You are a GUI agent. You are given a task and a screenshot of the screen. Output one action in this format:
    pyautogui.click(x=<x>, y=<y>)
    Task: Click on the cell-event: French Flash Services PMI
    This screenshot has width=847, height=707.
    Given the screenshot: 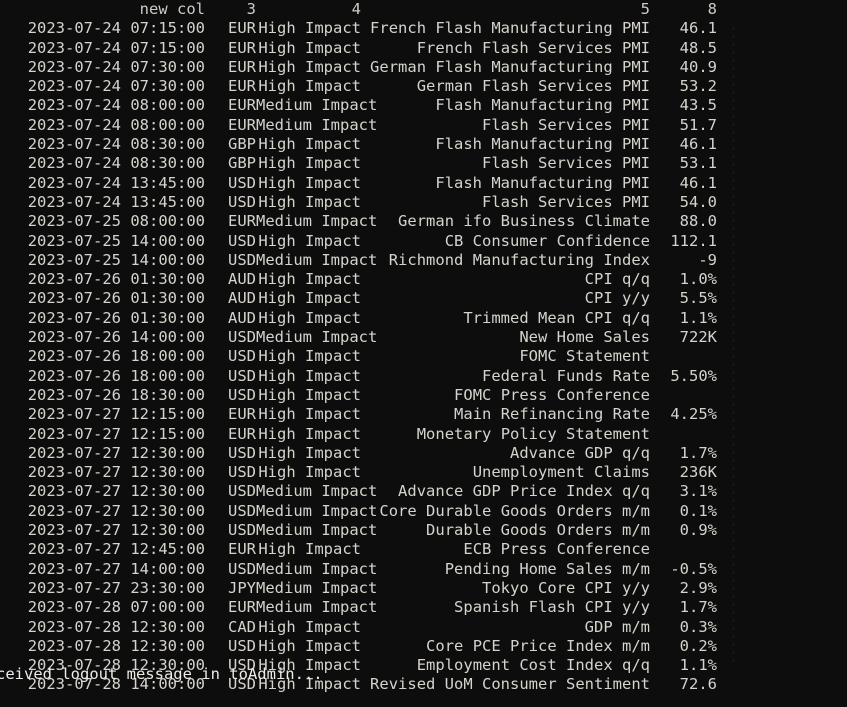 What is the action you would take?
    pyautogui.click(x=533, y=47)
    